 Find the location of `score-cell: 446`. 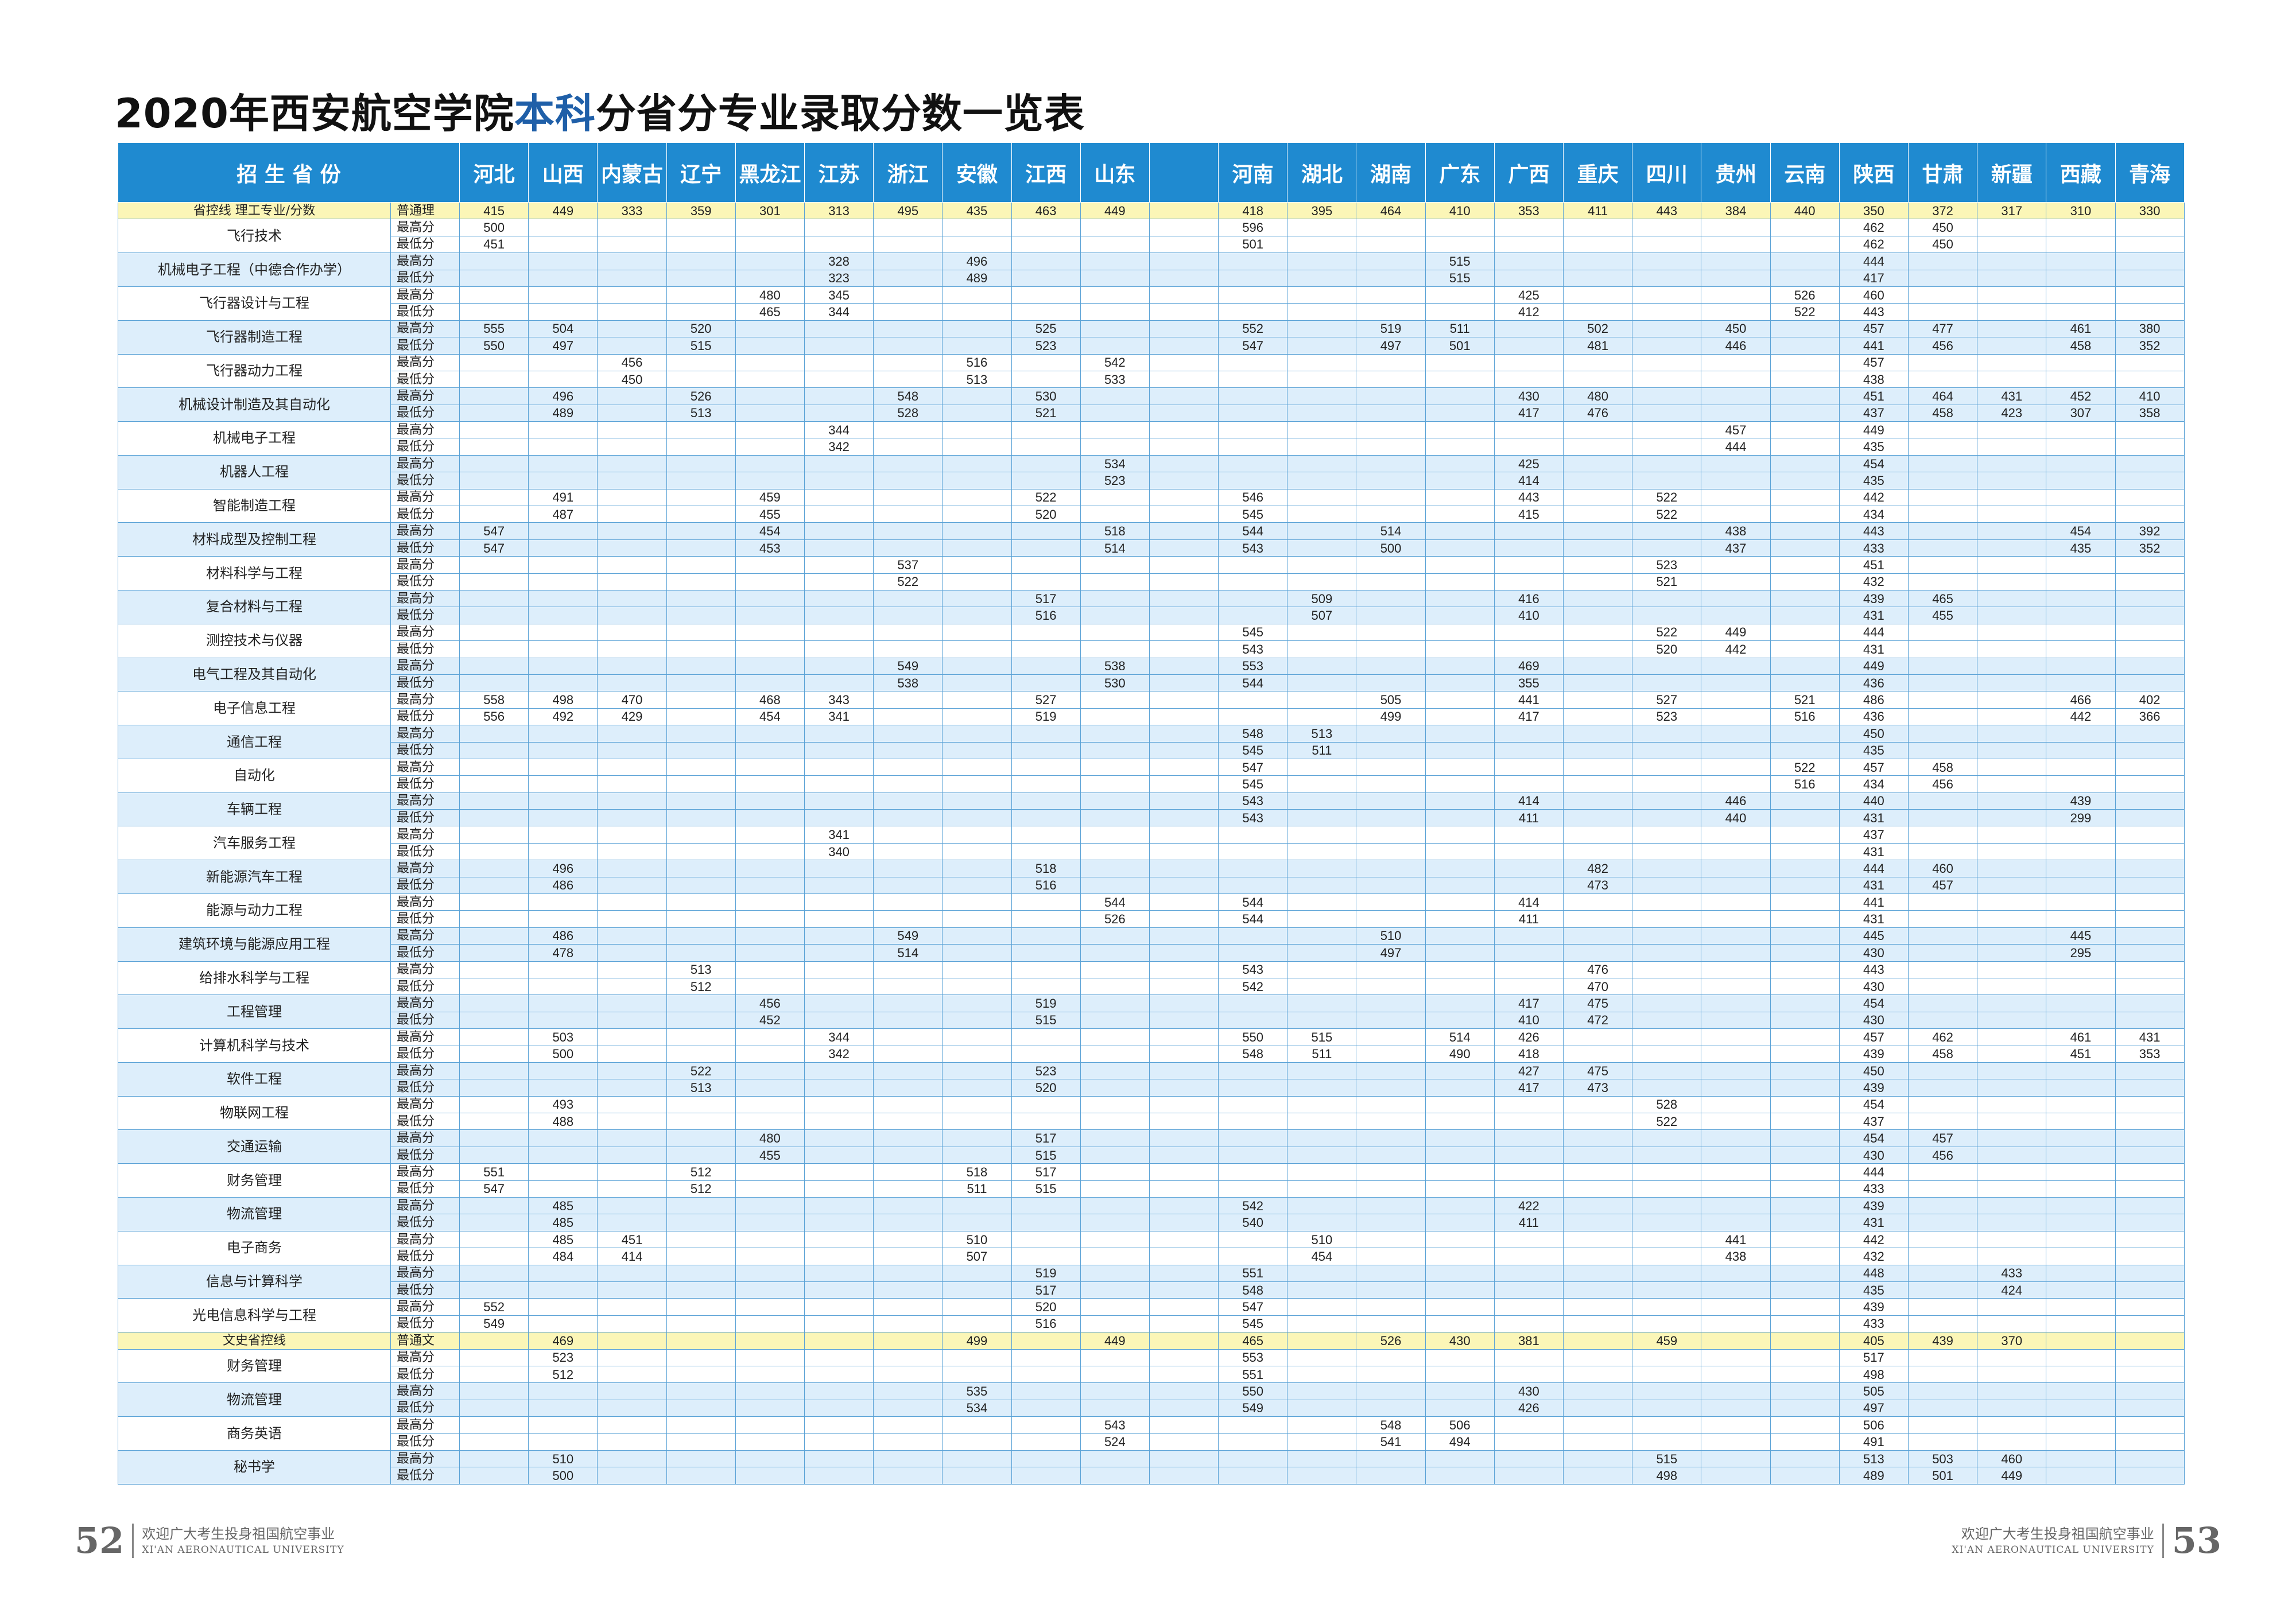

score-cell: 446 is located at coordinates (1736, 801).